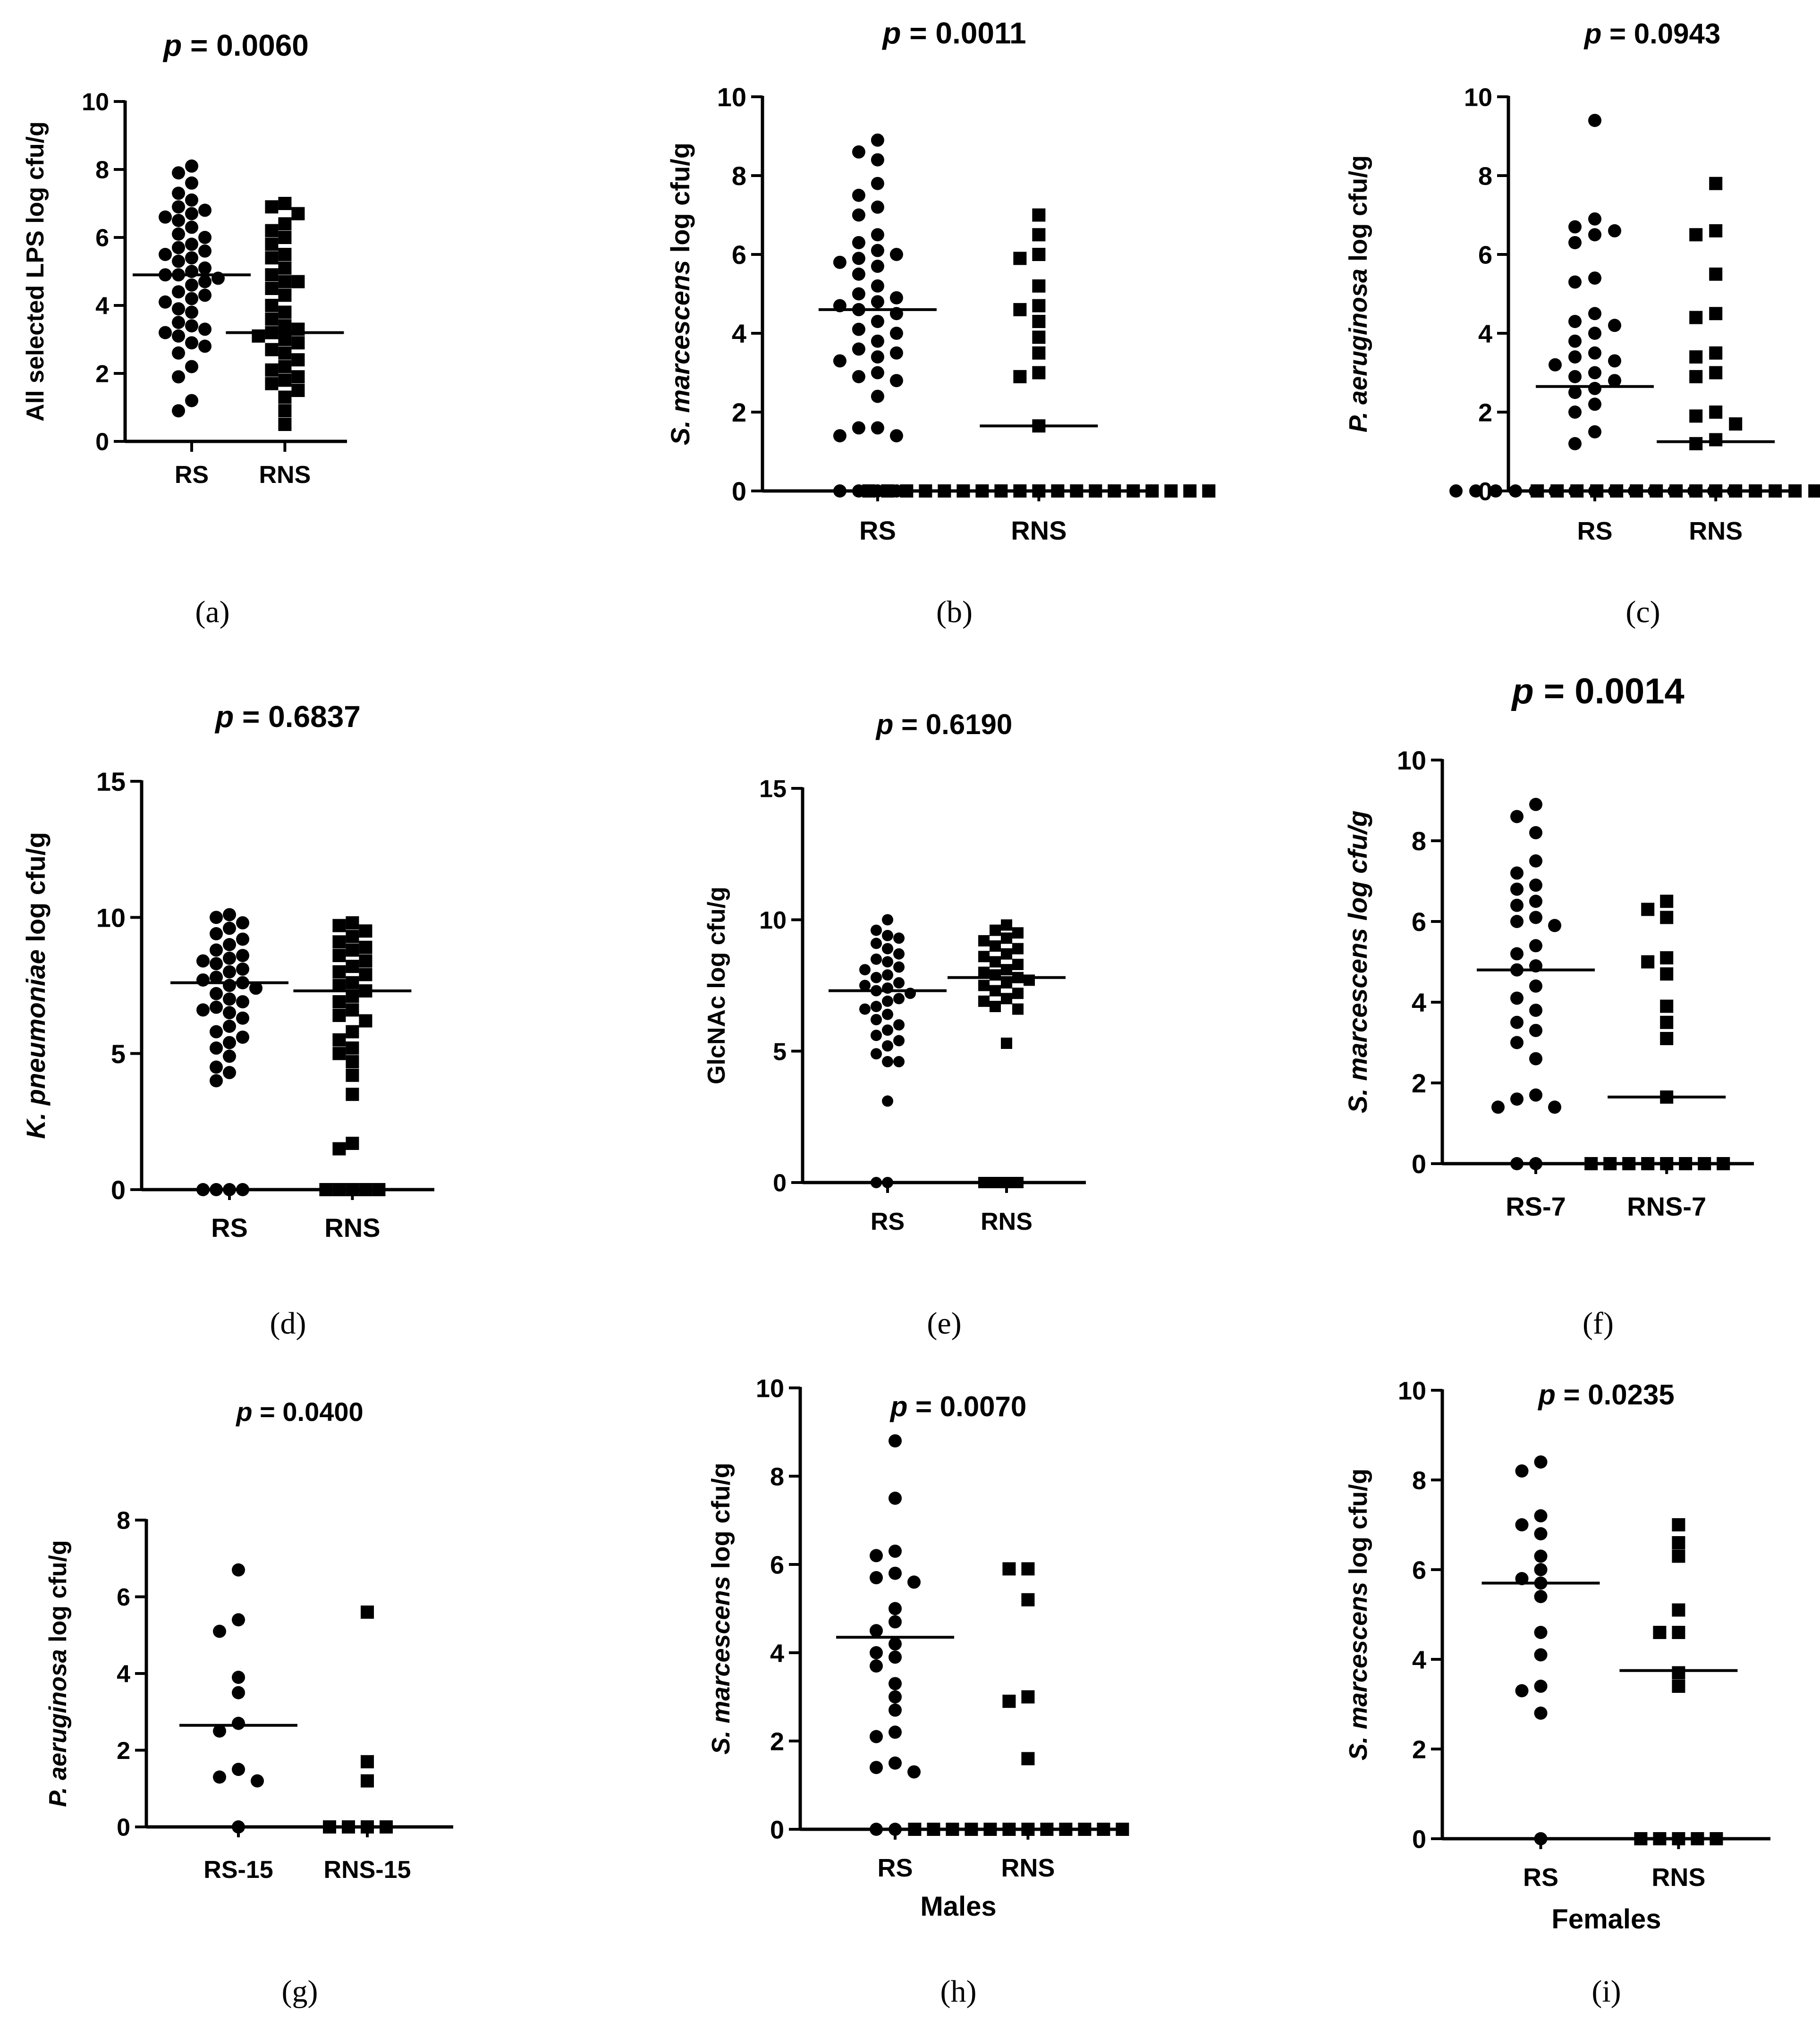  What do you see at coordinates (1411, 760) in the screenshot?
I see `y-tick-label: 10` at bounding box center [1411, 760].